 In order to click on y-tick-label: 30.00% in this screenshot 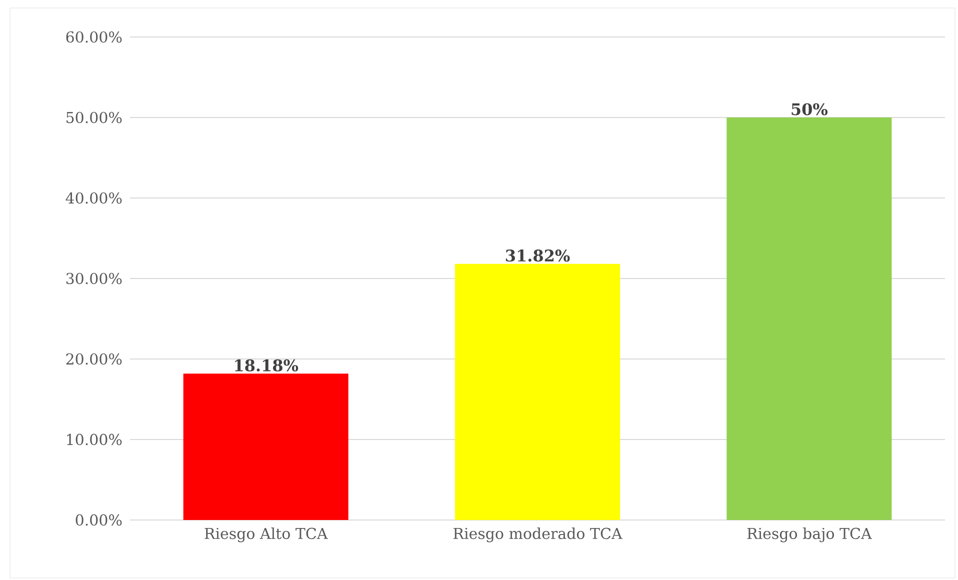, I will do `click(94, 278)`.